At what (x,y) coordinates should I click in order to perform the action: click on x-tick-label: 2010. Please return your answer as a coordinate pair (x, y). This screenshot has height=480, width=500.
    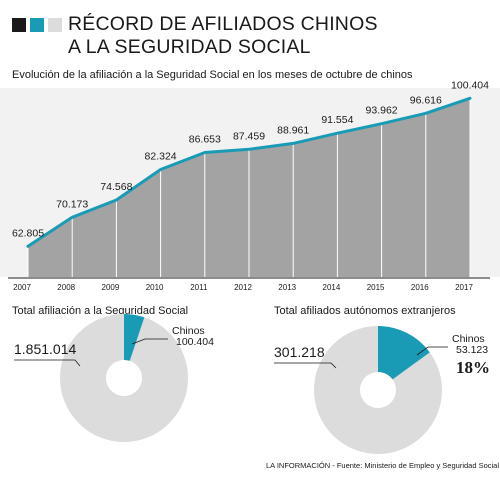
    Looking at the image, I should click on (155, 287).